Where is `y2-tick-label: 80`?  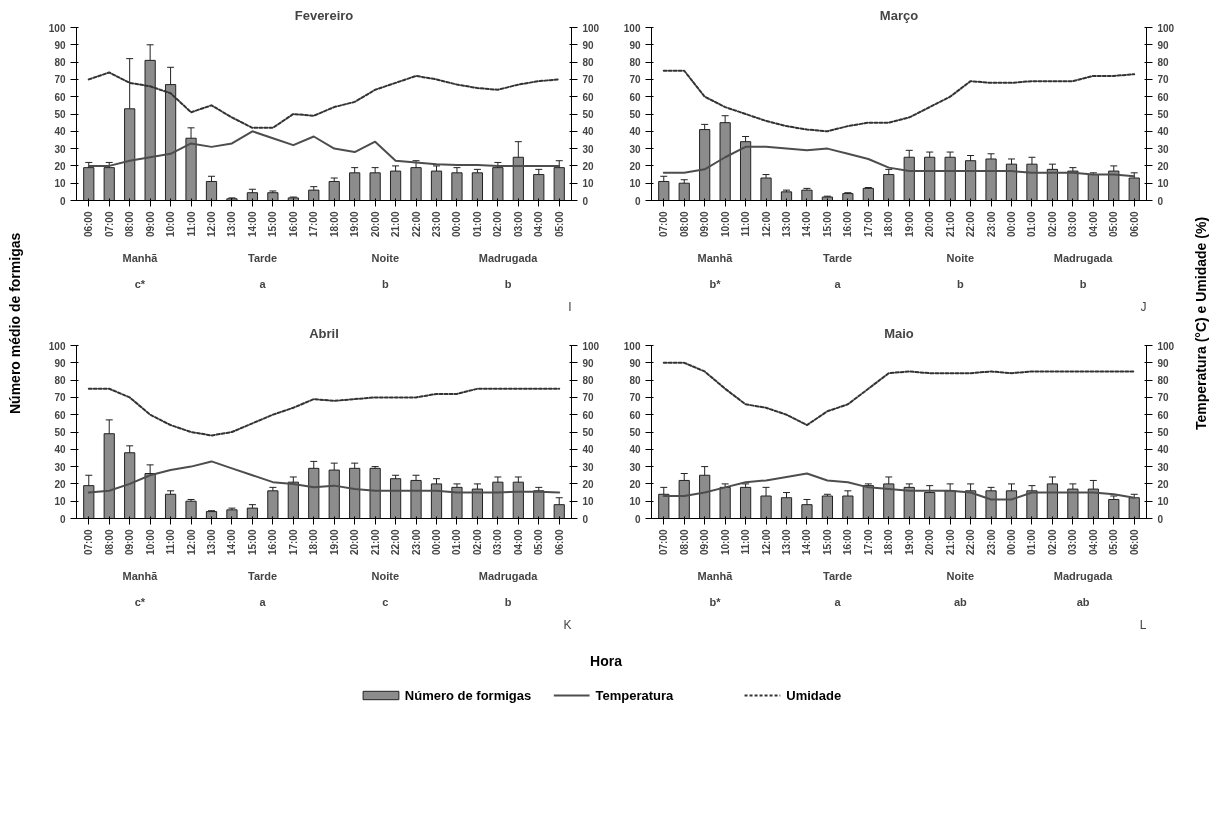
y2-tick-label: 80 is located at coordinates (1163, 381).